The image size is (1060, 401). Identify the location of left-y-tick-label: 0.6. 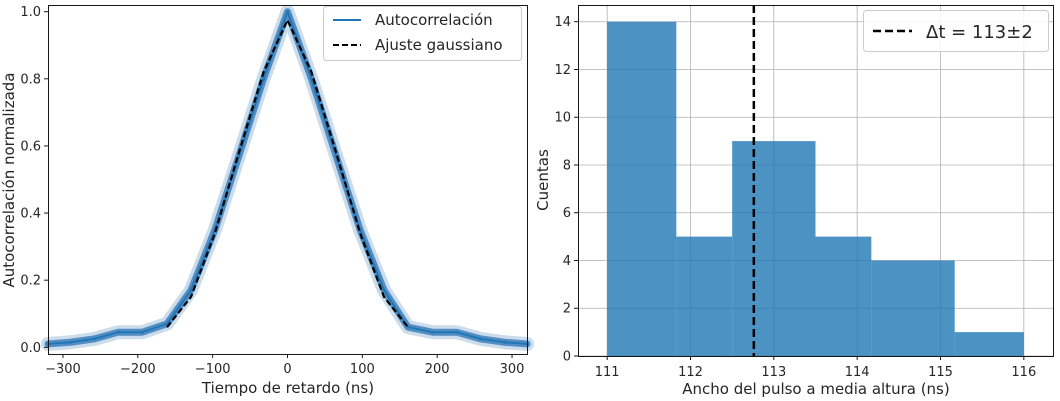
(30, 146).